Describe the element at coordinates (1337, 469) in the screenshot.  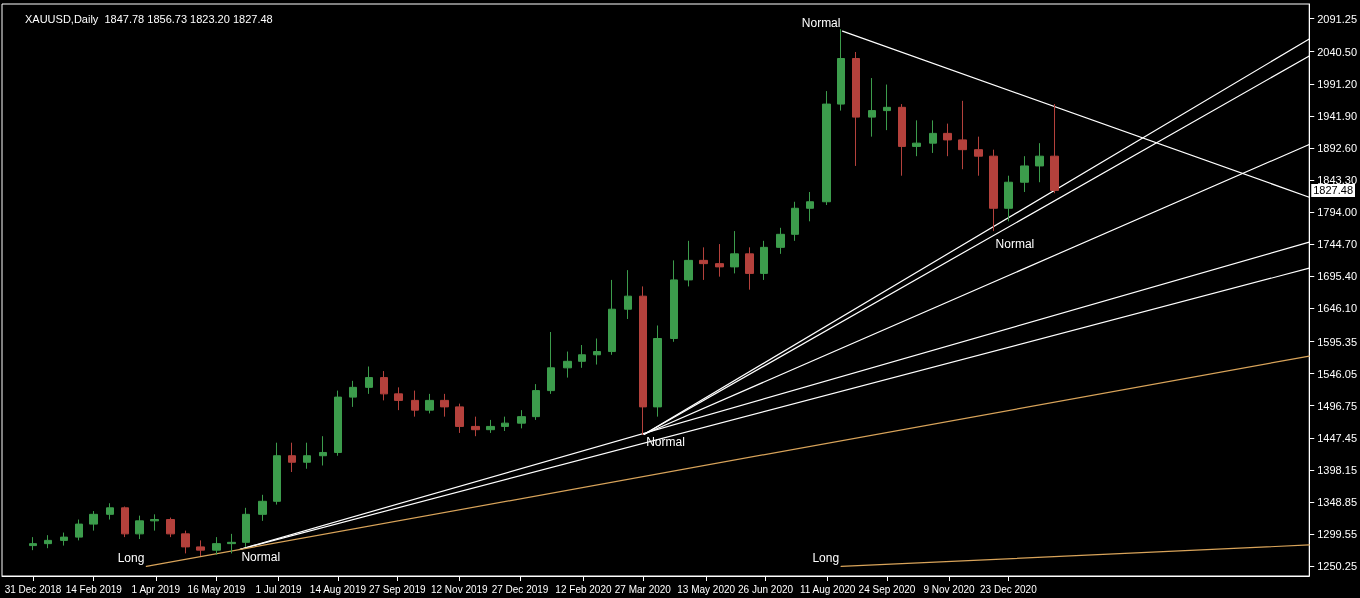
I see `y-tick-label: 1398.15` at that location.